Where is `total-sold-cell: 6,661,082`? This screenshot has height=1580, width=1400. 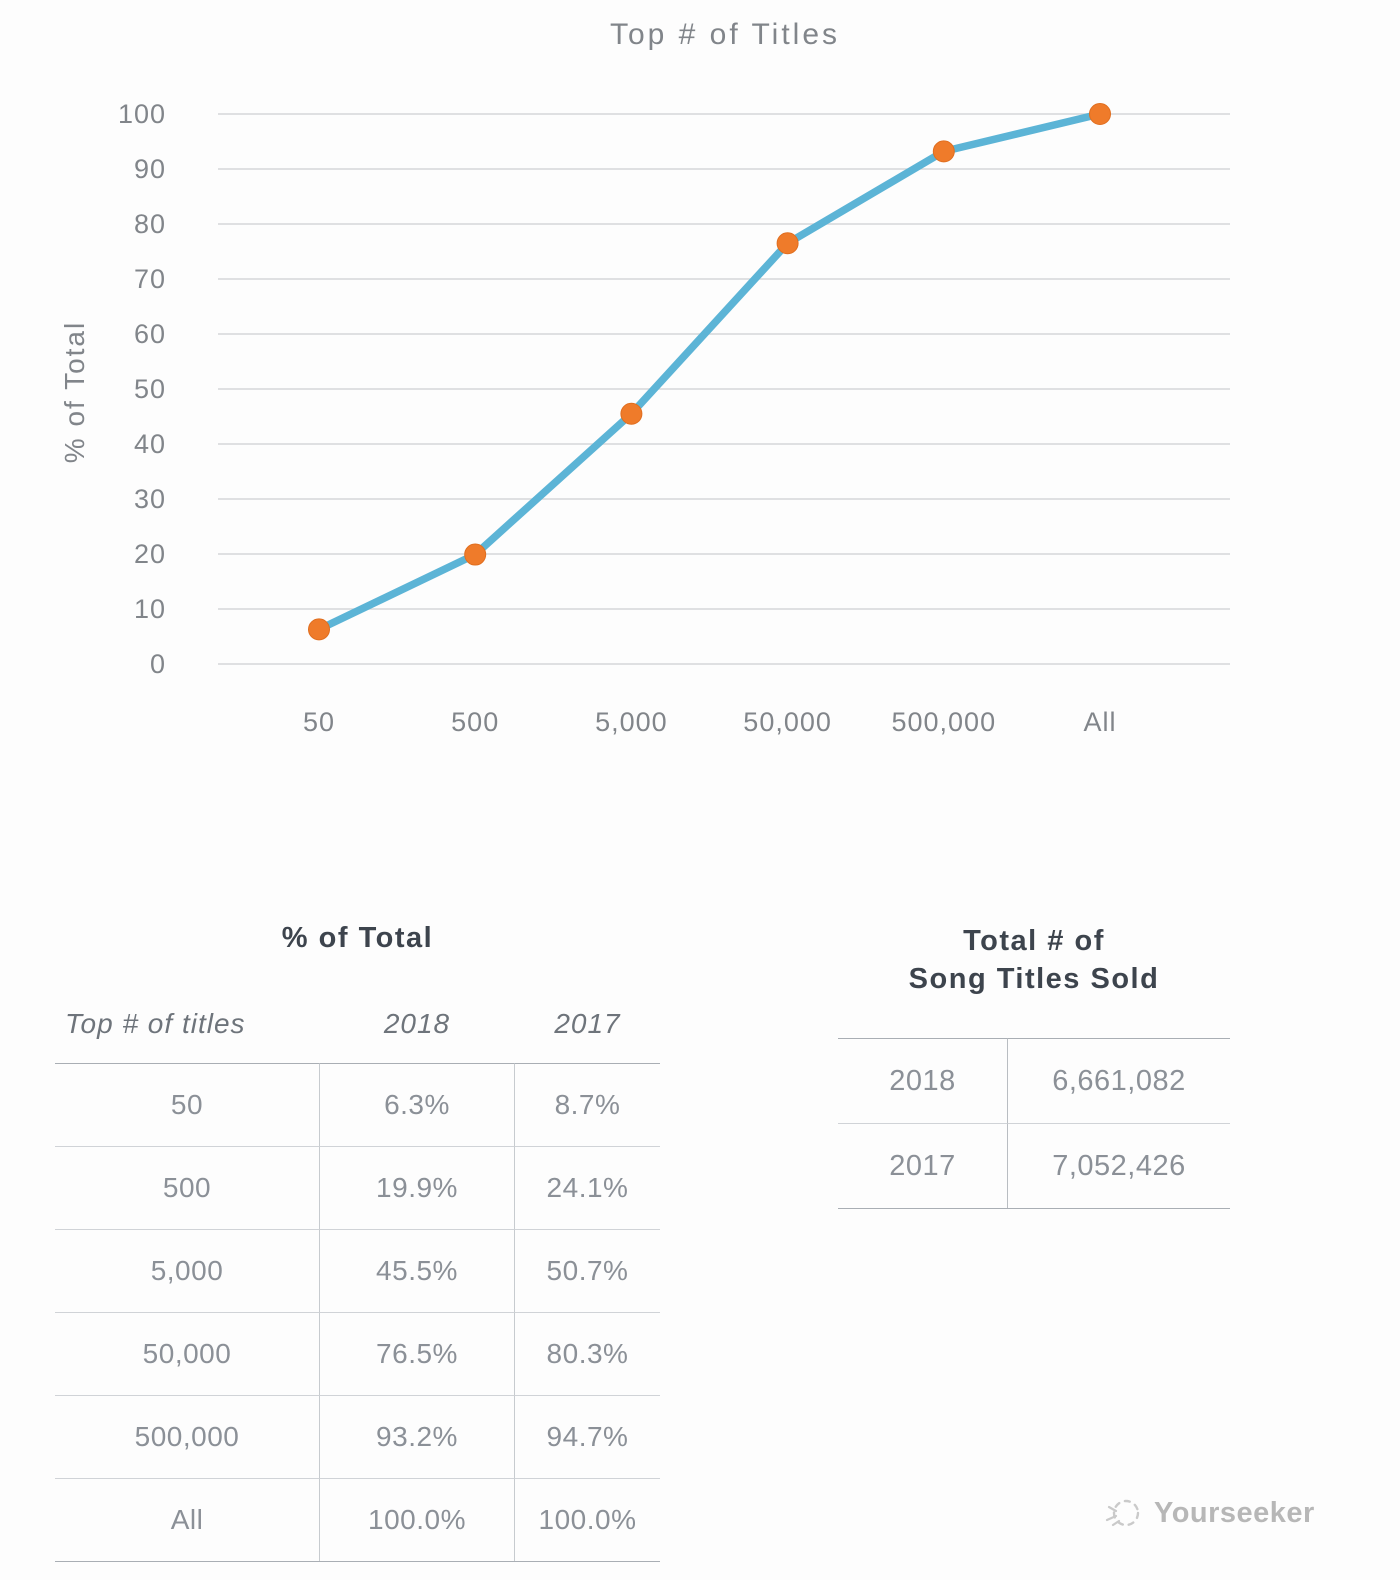
total-sold-cell: 6,661,082 is located at coordinates (1118, 1080).